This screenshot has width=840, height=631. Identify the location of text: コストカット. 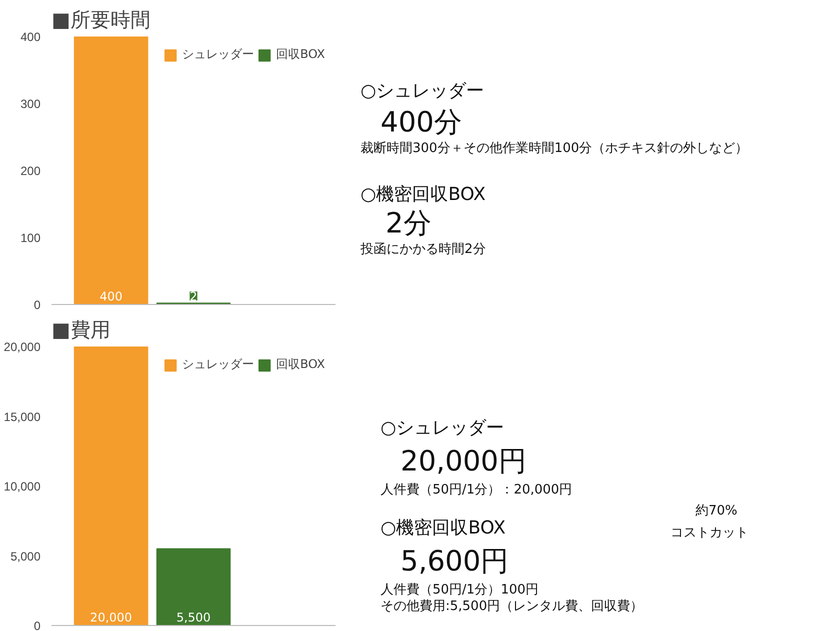
(709, 532).